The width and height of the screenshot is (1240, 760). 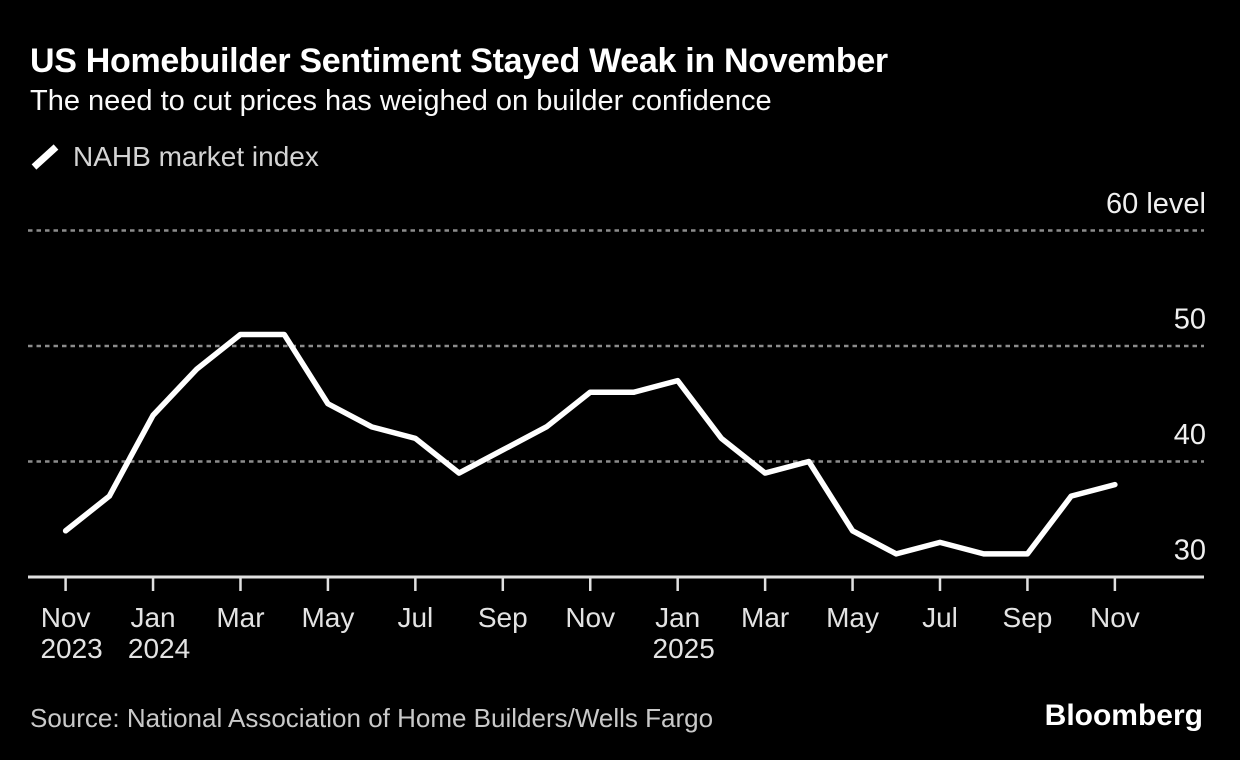 What do you see at coordinates (152, 617) in the screenshot?
I see `x-tick-label-Jan2024: Jan` at bounding box center [152, 617].